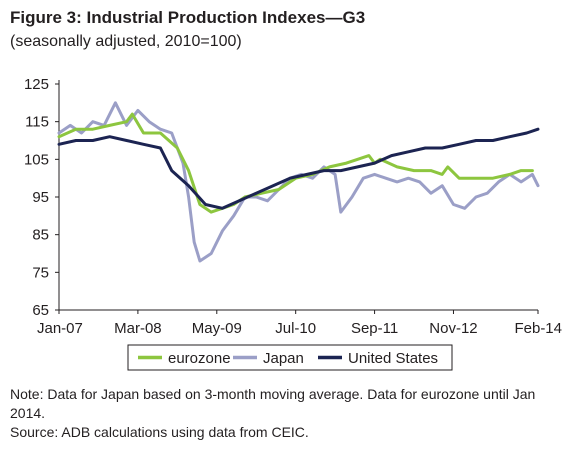 Image resolution: width=580 pixels, height=460 pixels. I want to click on x-tick-label: Jan-07, so click(60, 328).